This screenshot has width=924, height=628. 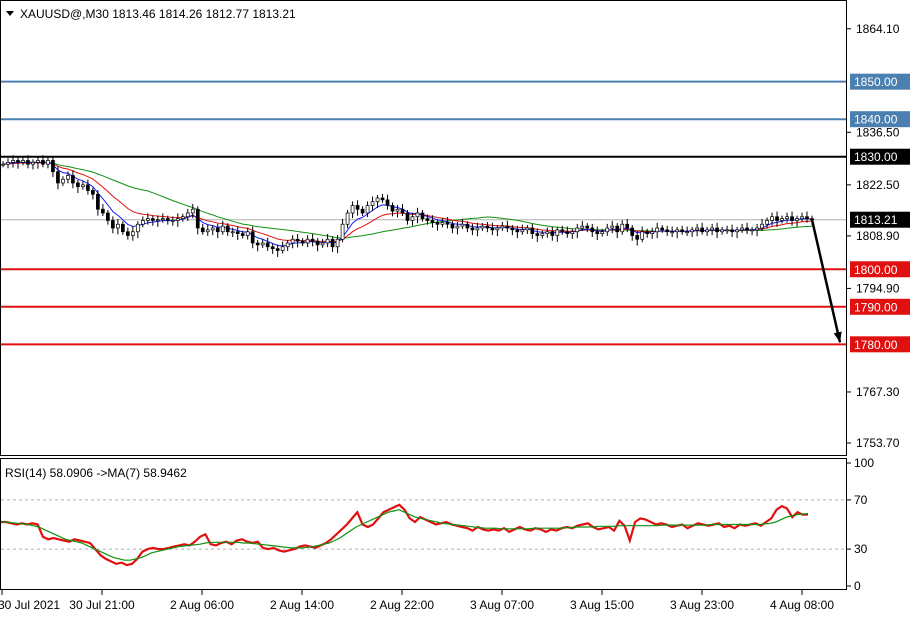 I want to click on time-tick-label: 2 Aug 06:00, so click(x=202, y=605).